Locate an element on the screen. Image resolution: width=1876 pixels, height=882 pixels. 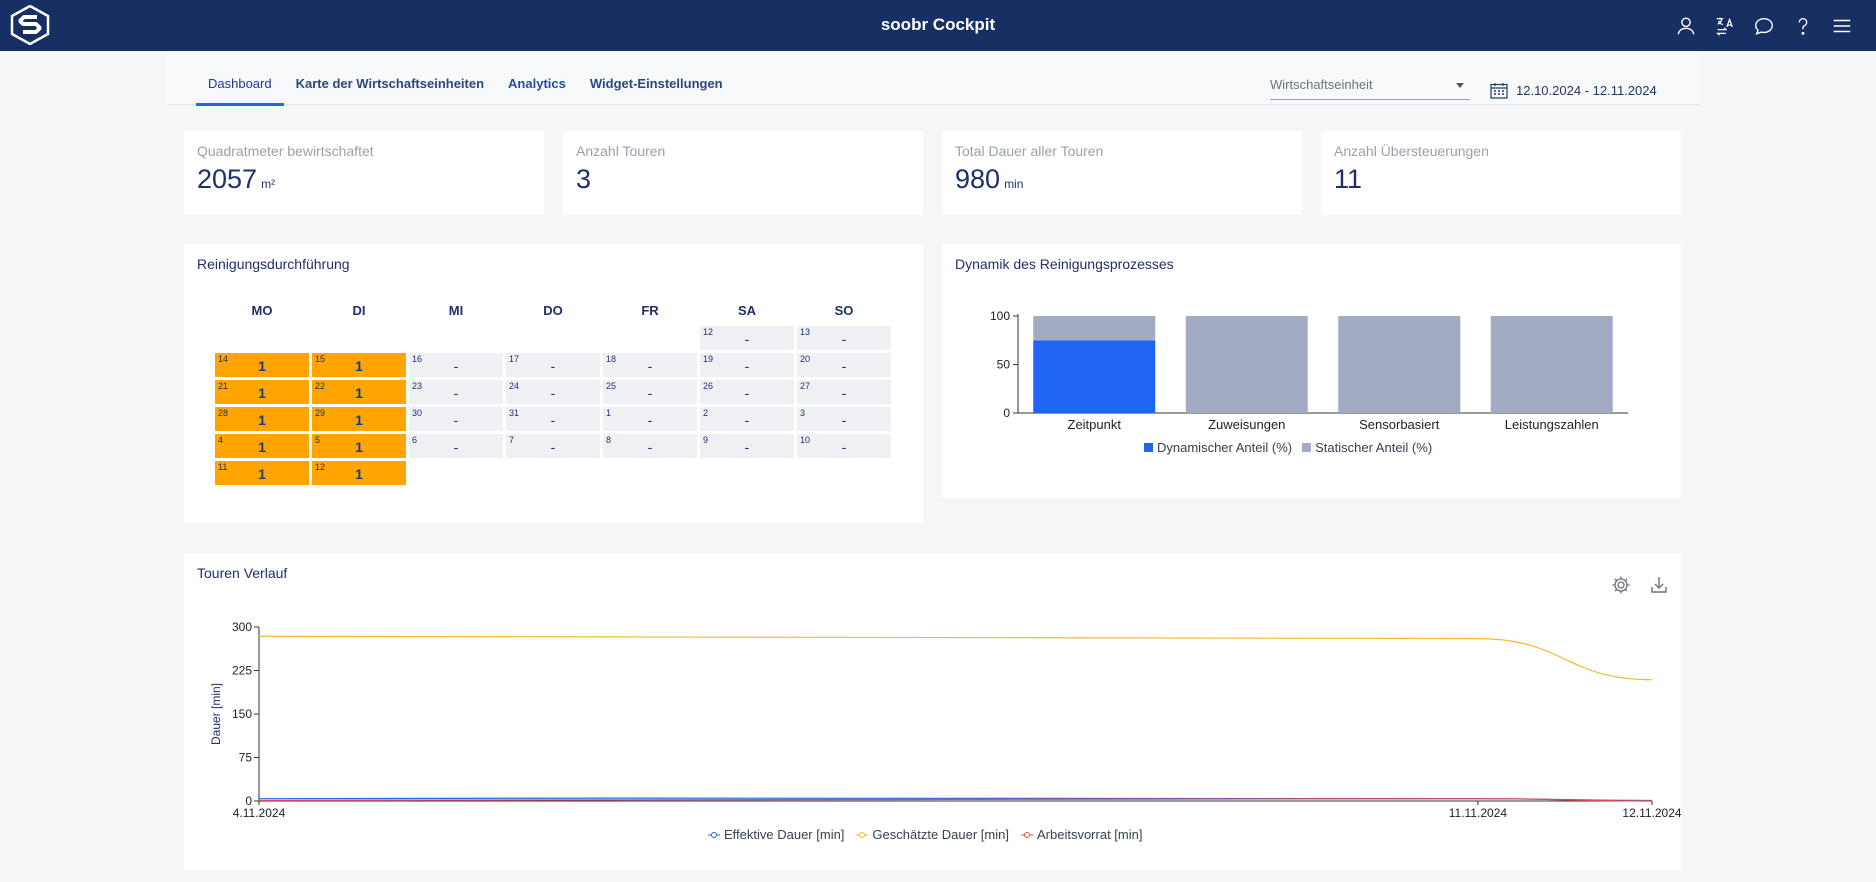
user-icon is located at coordinates (1685, 25).